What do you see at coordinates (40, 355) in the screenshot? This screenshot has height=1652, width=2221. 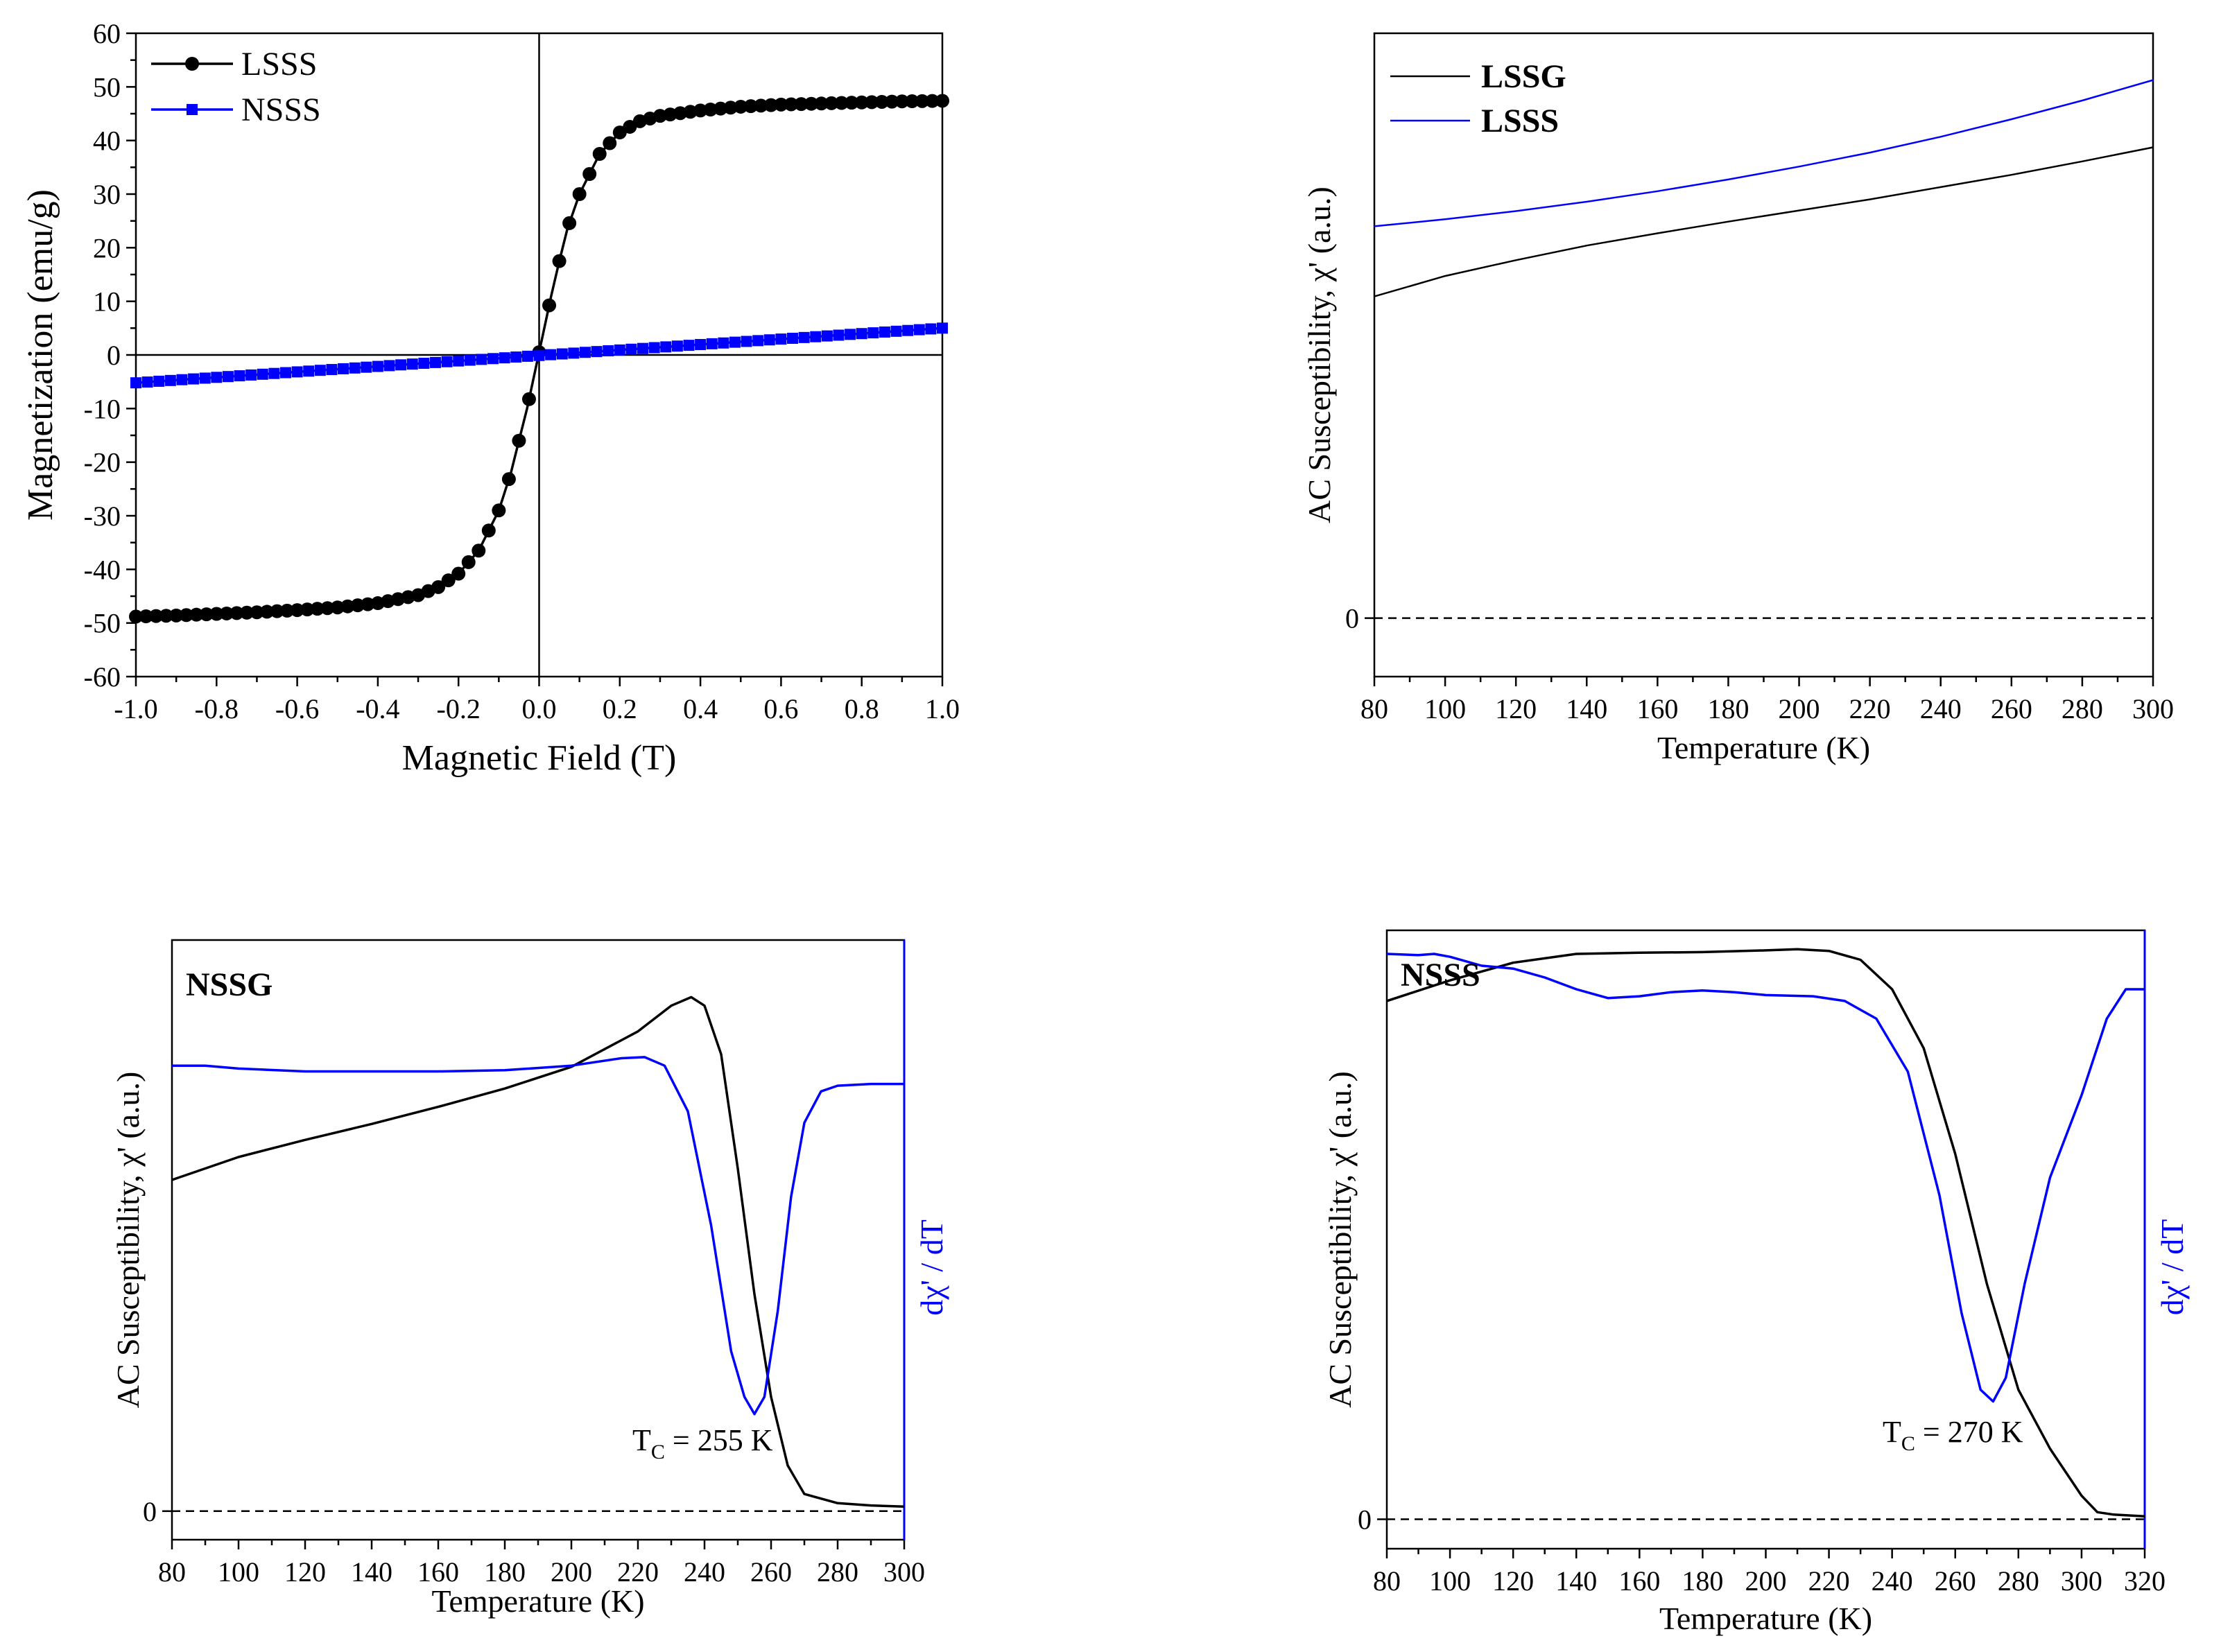 I see `y-axis-label: Magnetization (emu/g)` at bounding box center [40, 355].